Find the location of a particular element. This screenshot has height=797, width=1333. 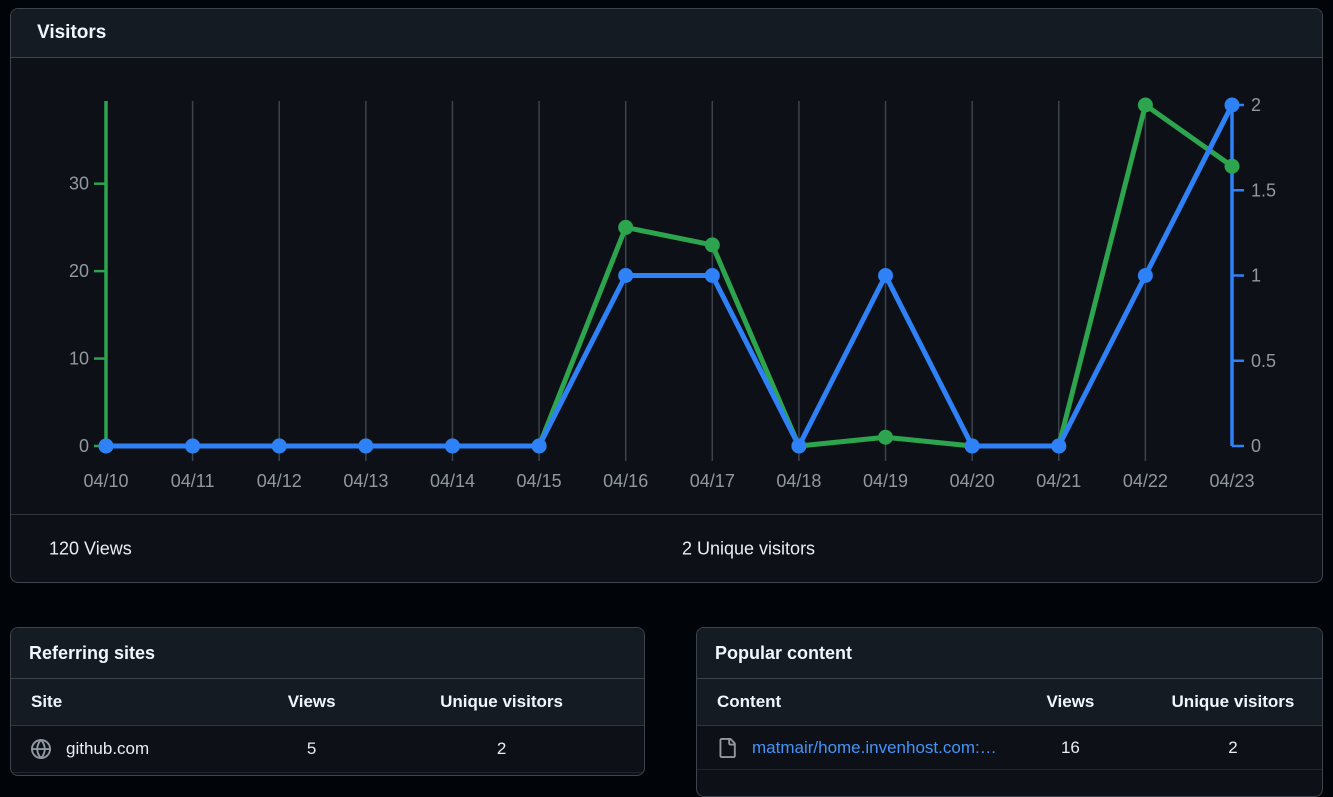

column-header-site: Site is located at coordinates (47, 701).